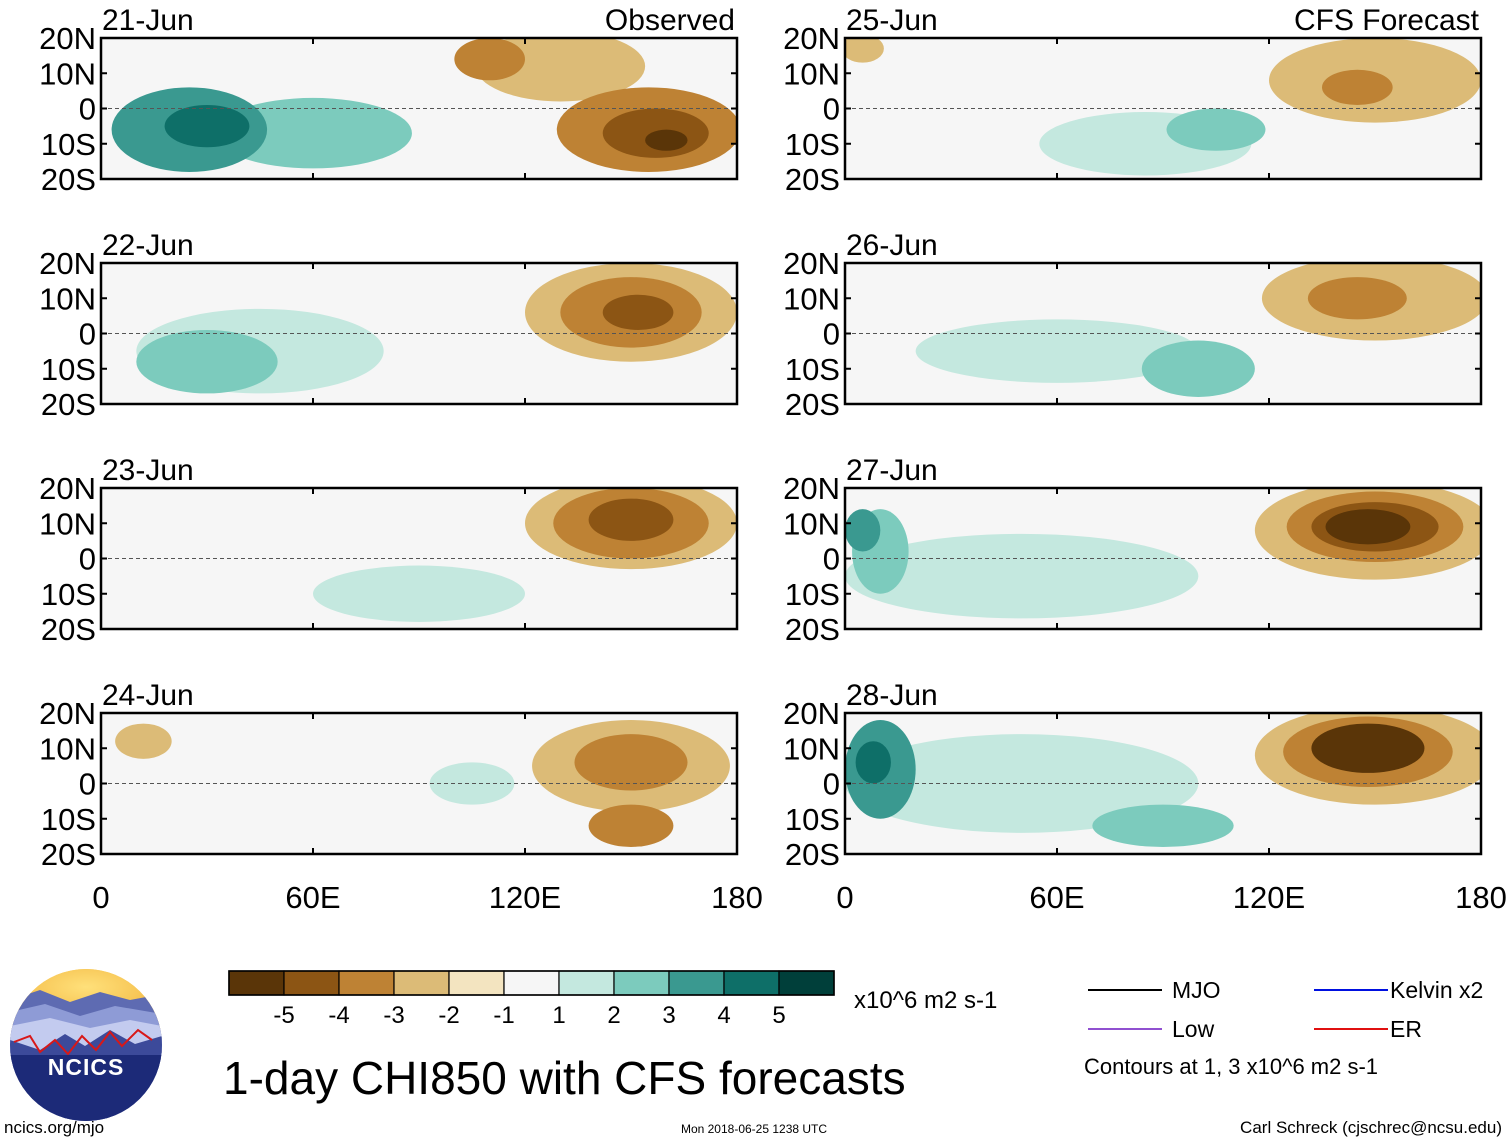 Image resolution: width=1510 pixels, height=1142 pixels. Describe the element at coordinates (86, 1045) in the screenshot. I see `ncics-logo: NCICS` at that location.